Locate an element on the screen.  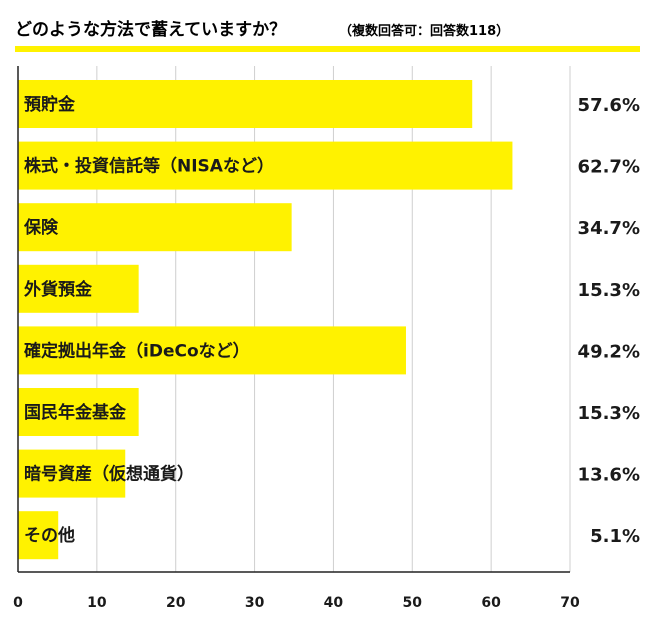
category-label: 国民年金基金 is located at coordinates (75, 412).